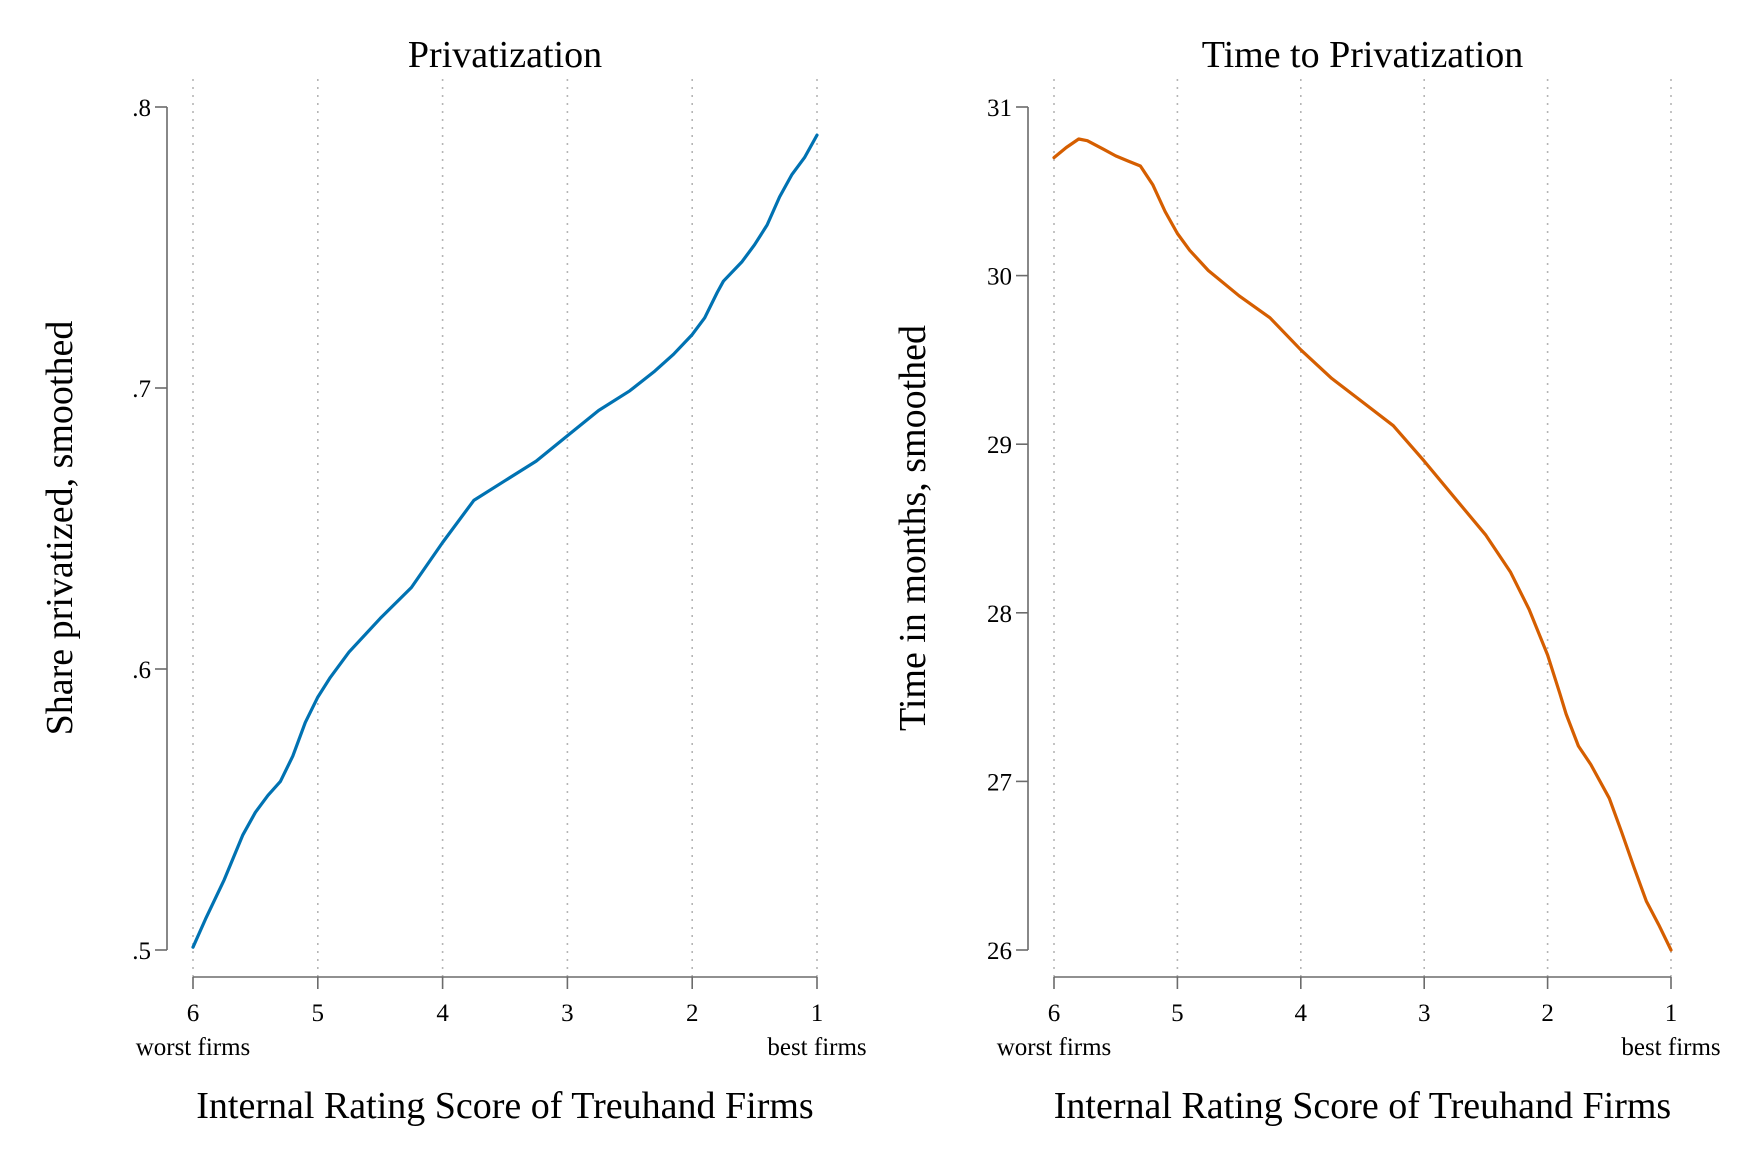  What do you see at coordinates (999, 445) in the screenshot?
I see `time-y-tick-label-3: 29` at bounding box center [999, 445].